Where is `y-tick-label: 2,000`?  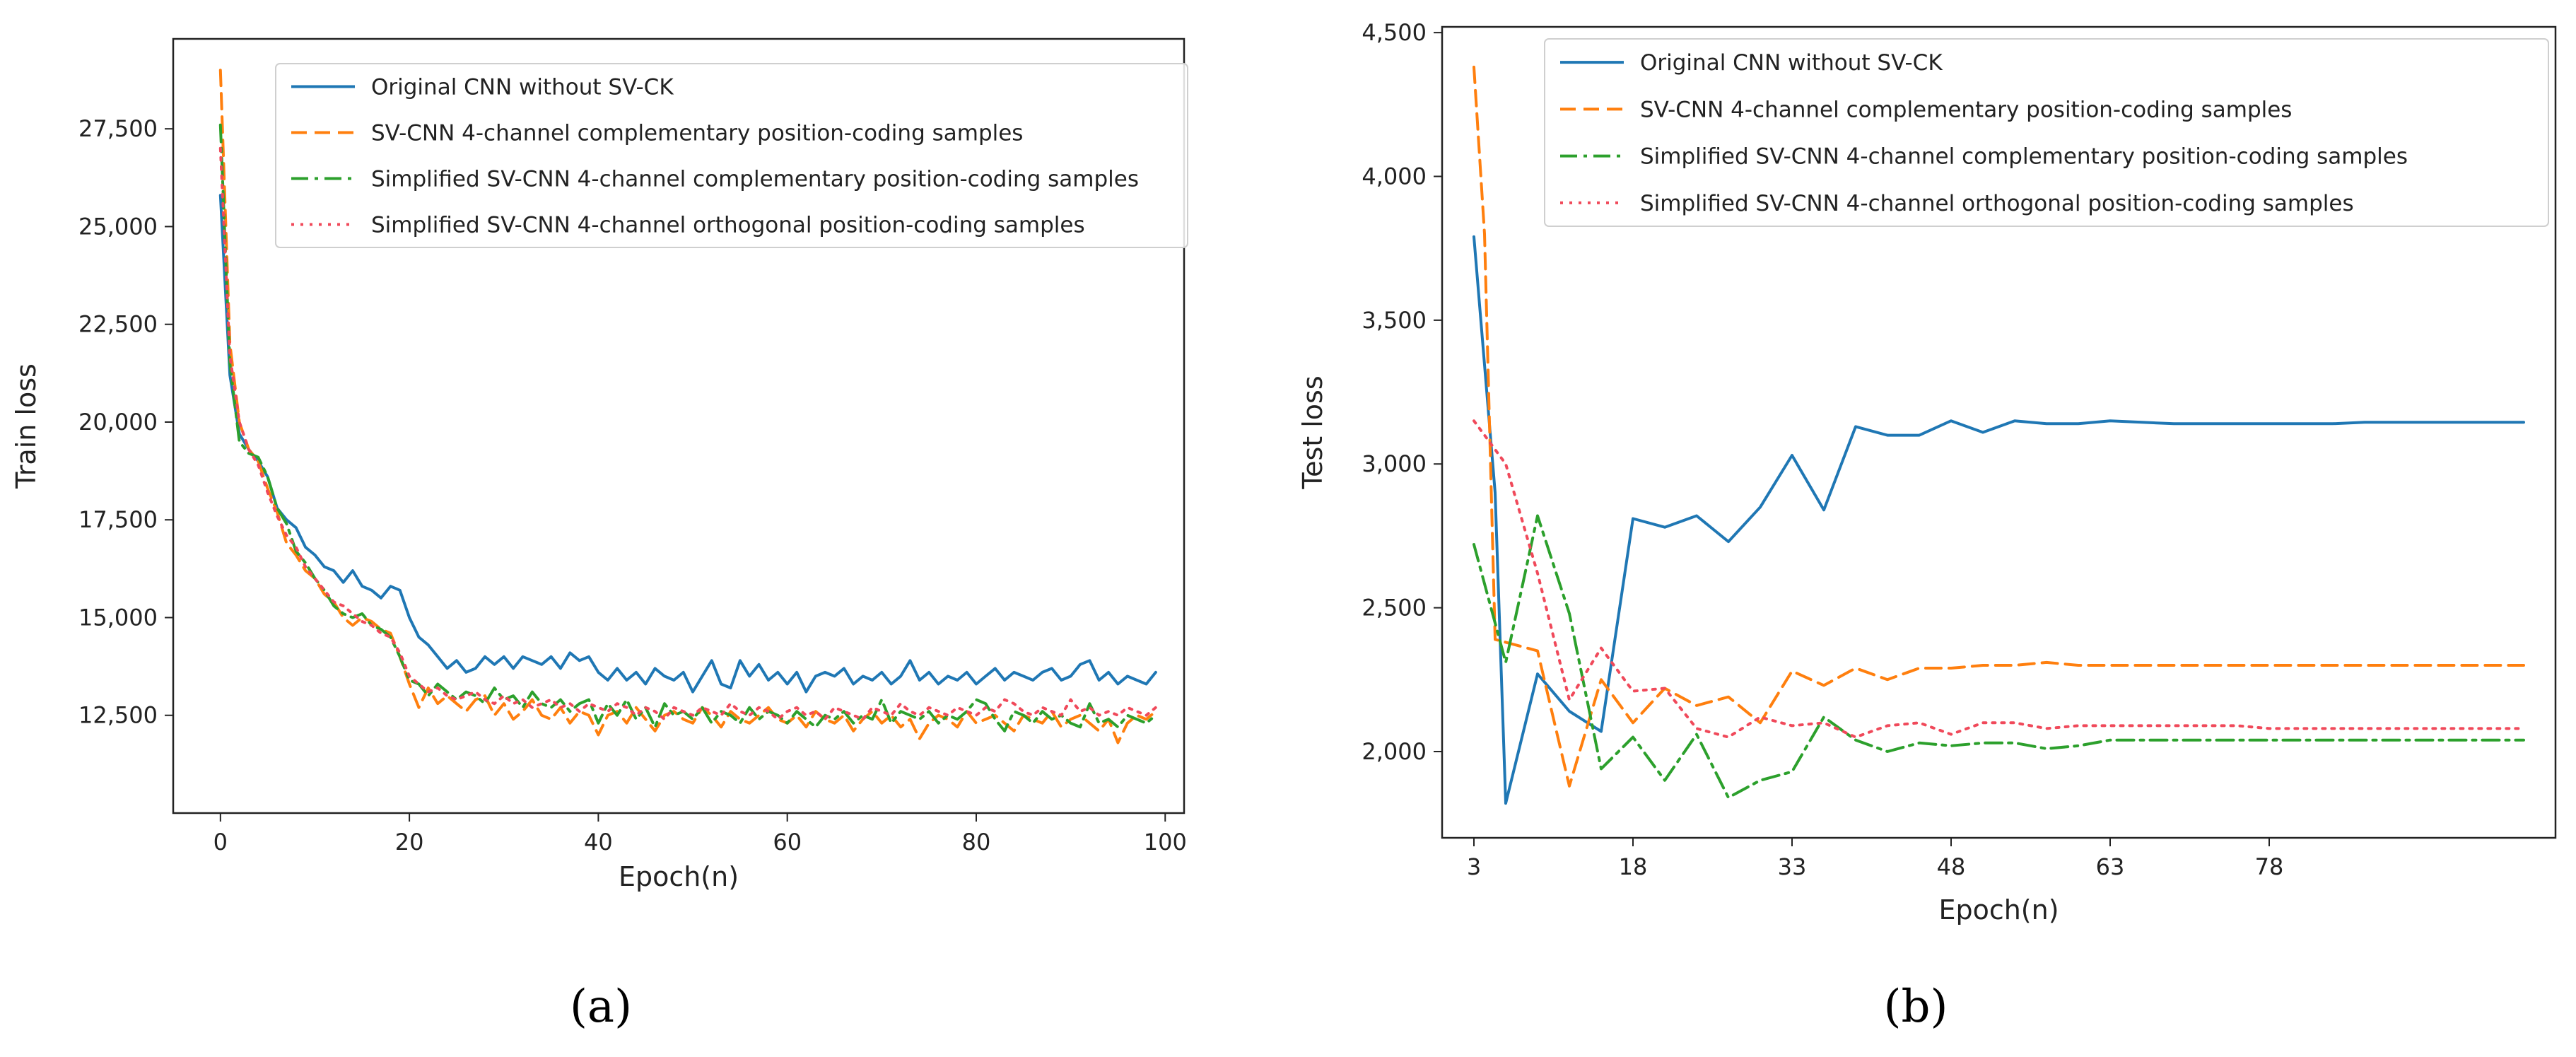
y-tick-label: 2,000 is located at coordinates (1394, 751).